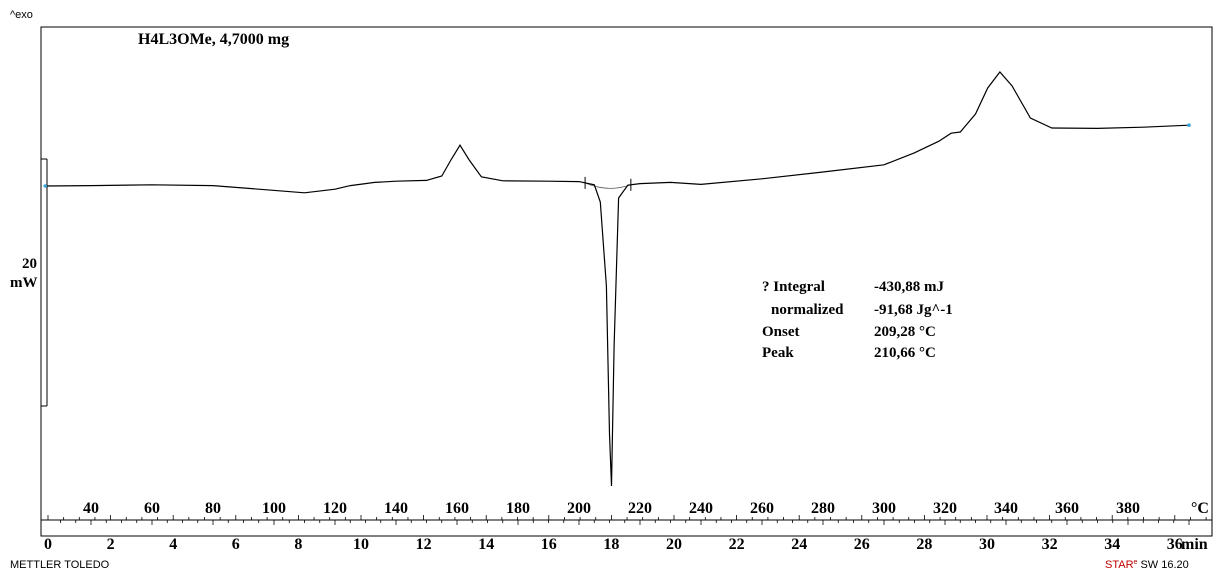 This screenshot has width=1221, height=571. What do you see at coordinates (1112, 544) in the screenshot?
I see `time-tick-label: 34` at bounding box center [1112, 544].